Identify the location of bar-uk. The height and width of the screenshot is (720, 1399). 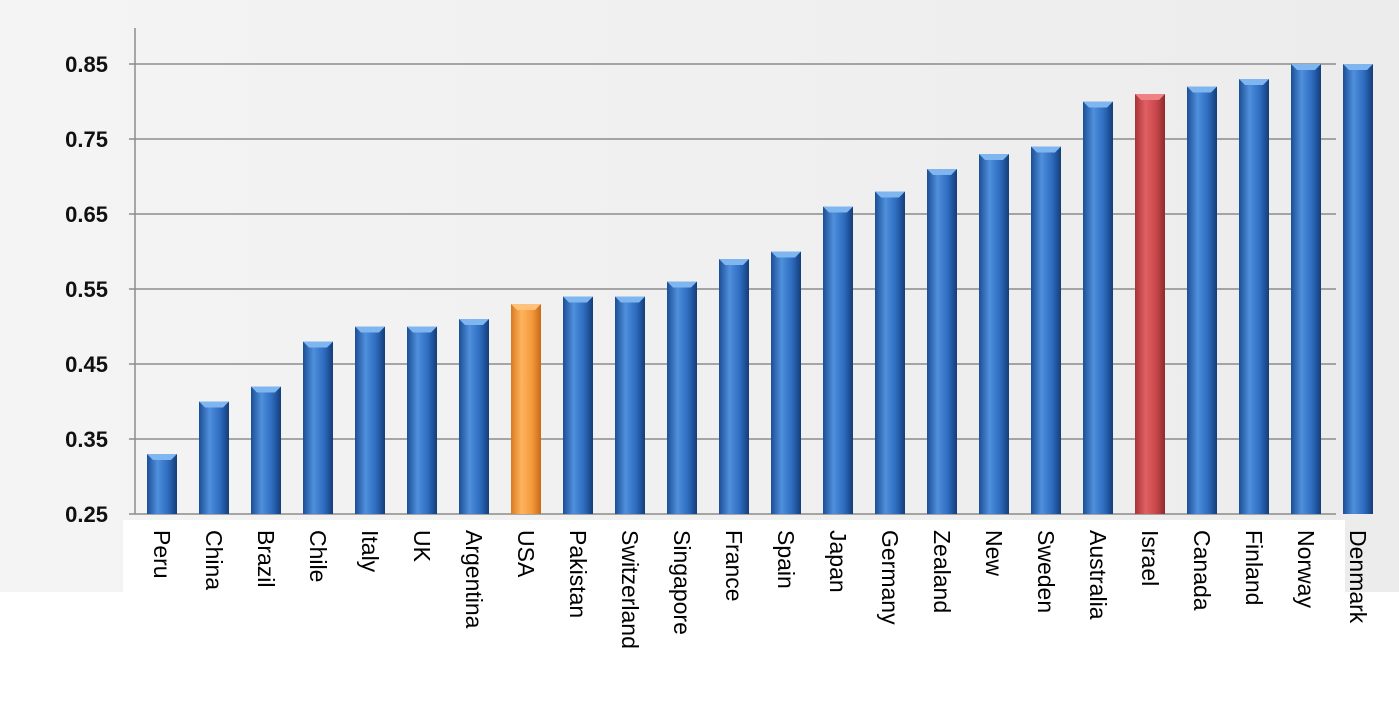
(422, 420).